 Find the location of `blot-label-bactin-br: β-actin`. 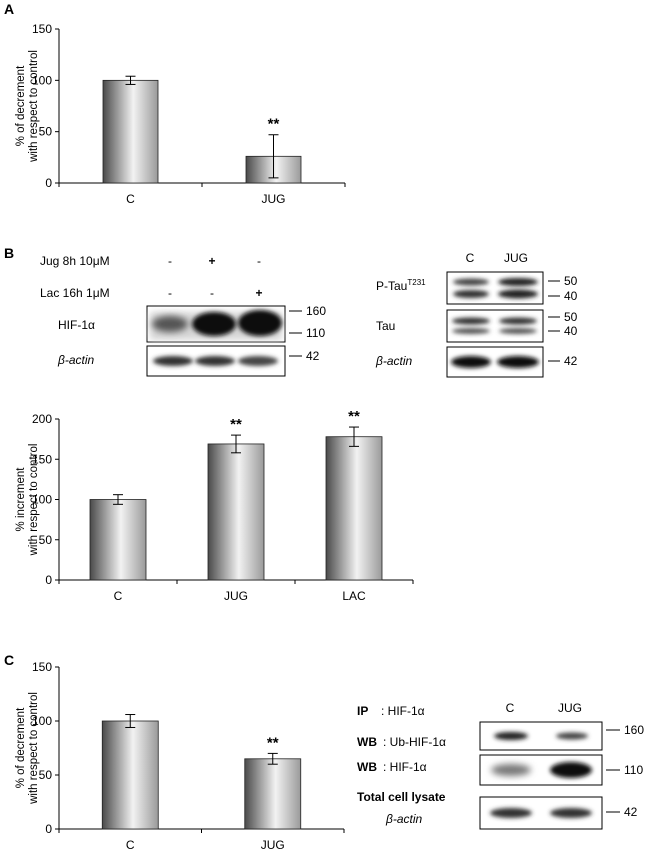

blot-label-bactin-br: β-actin is located at coordinates (394, 361).